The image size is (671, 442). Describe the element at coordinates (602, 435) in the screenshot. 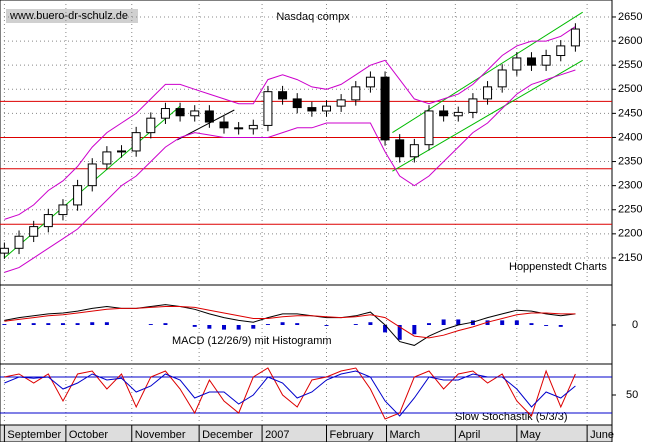

I see `x-tick-label: June` at that location.